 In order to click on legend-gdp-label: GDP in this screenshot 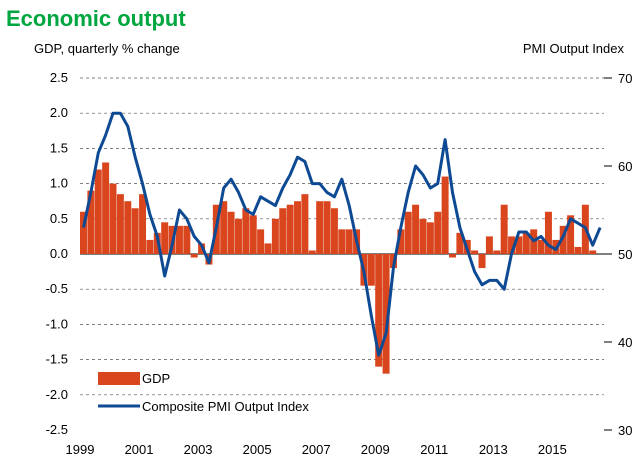, I will do `click(156, 378)`.